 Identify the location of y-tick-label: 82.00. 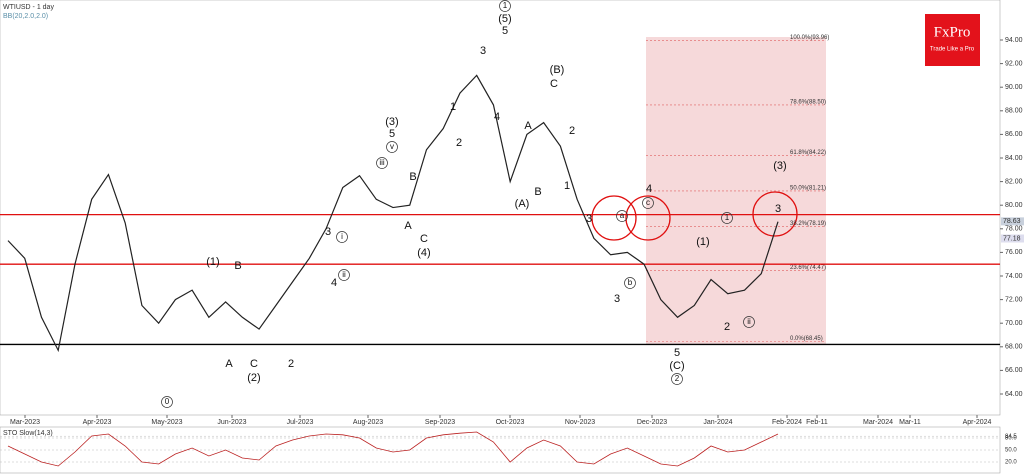
(1014, 181).